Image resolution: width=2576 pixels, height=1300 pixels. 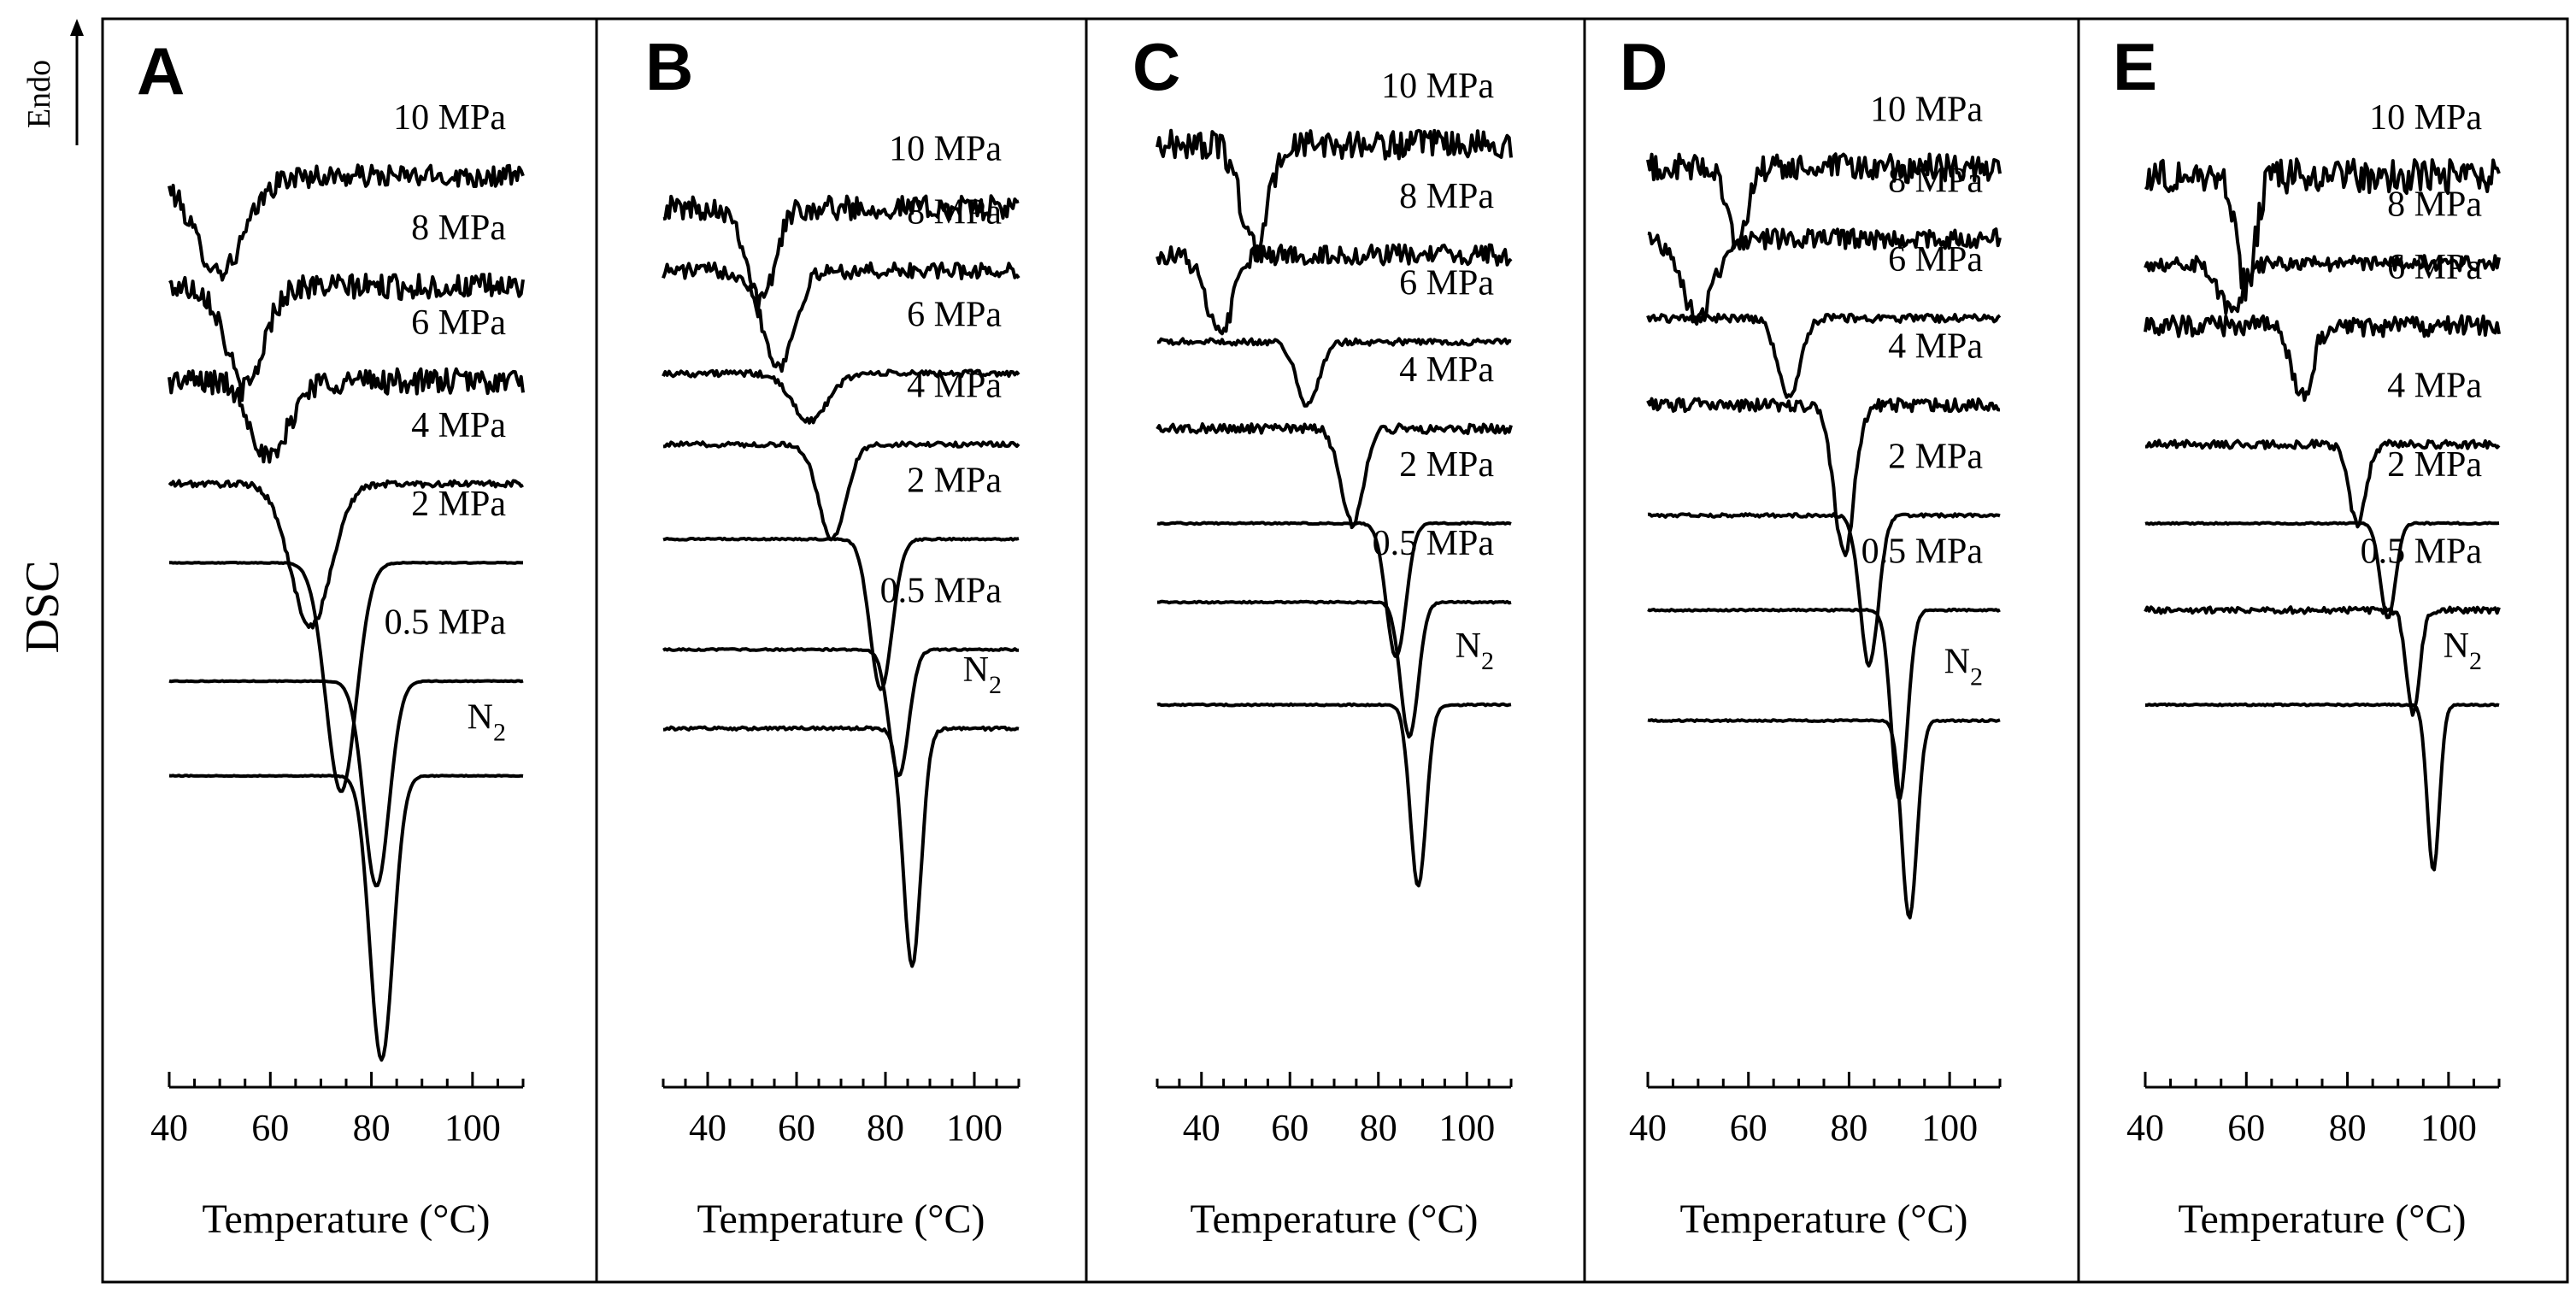 What do you see at coordinates (42, 607) in the screenshot?
I see `y-axis-label: DSC` at bounding box center [42, 607].